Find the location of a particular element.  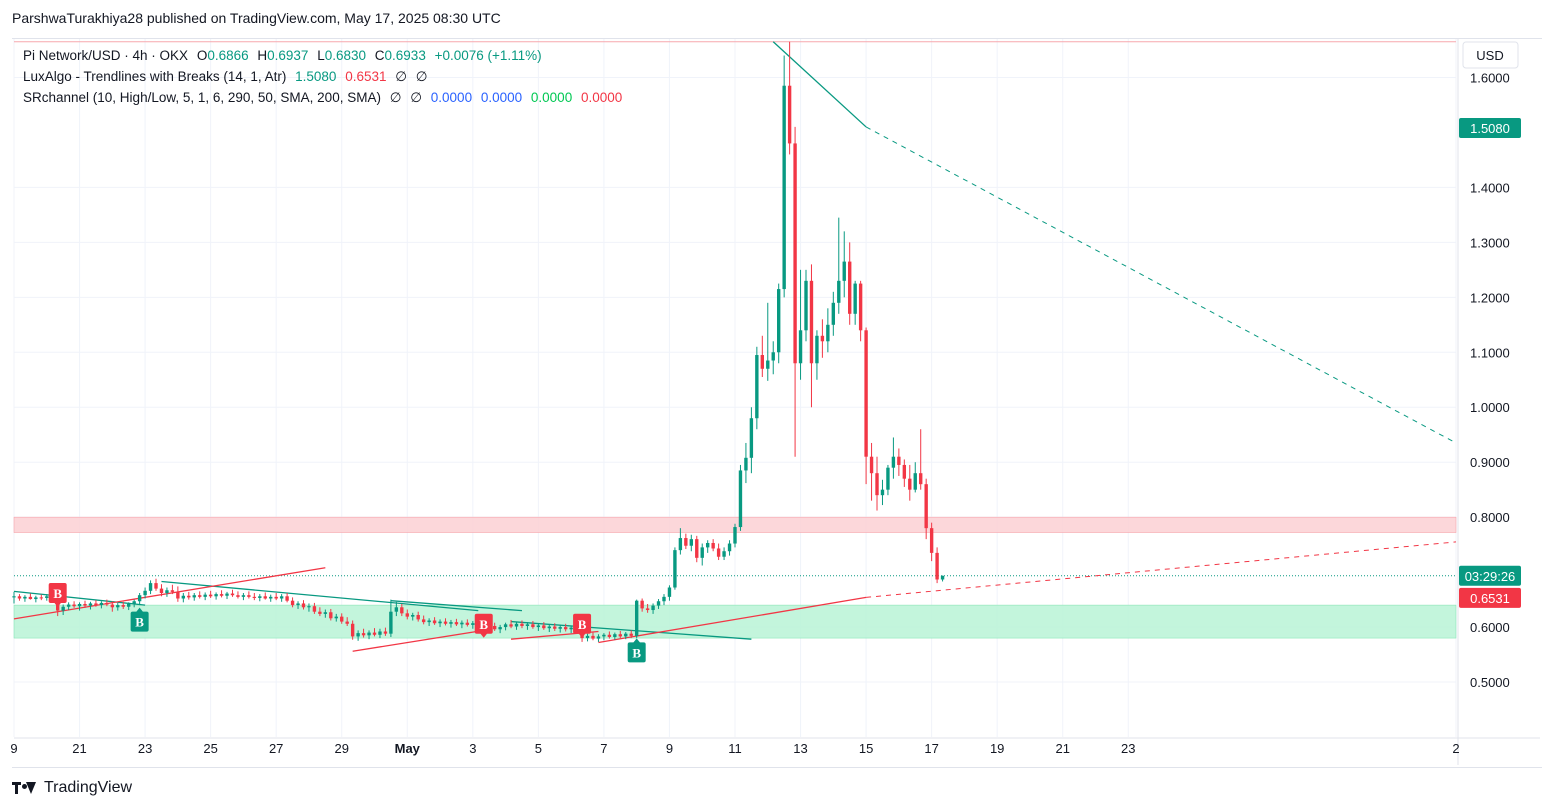

y-tick-label: 1.0000 is located at coordinates (1490, 407).